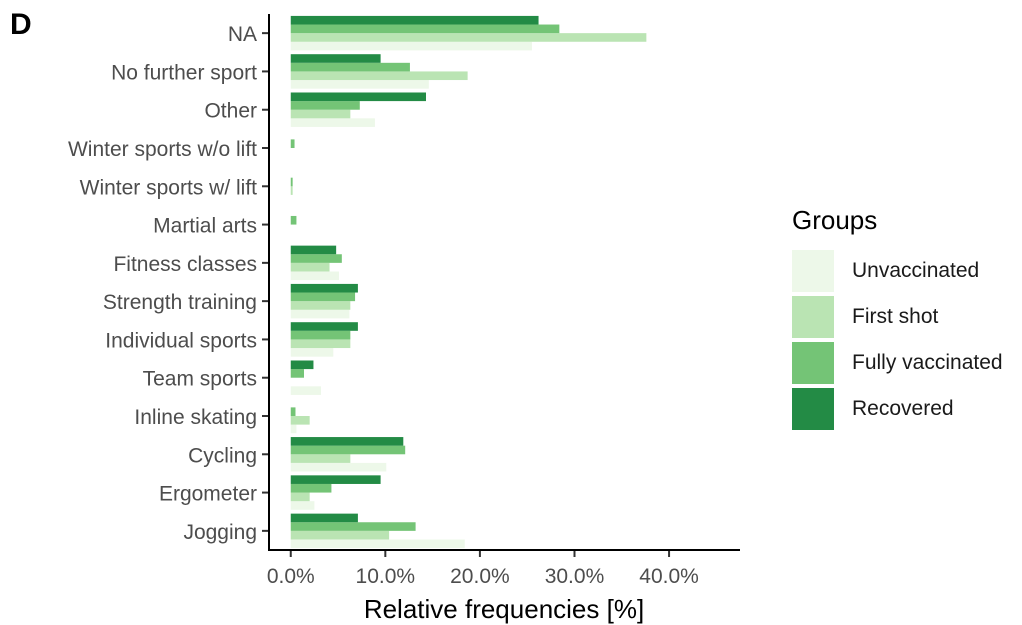  I want to click on legend-item-unvaccinated: Unvaccinated, so click(897, 271).